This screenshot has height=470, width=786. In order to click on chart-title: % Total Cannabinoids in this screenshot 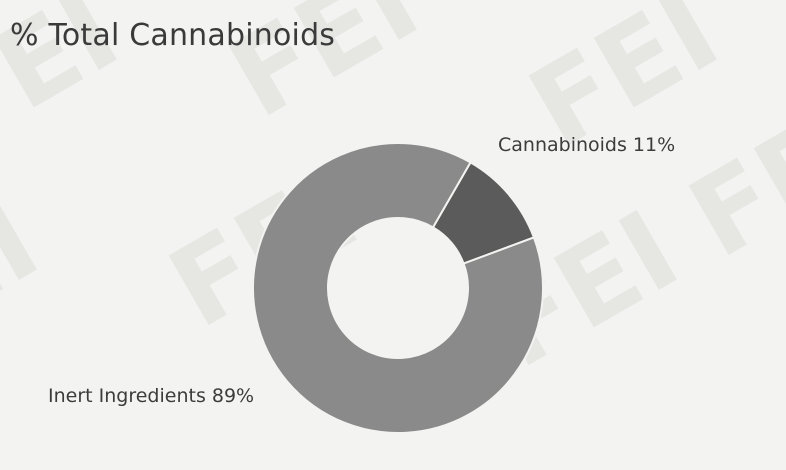, I will do `click(173, 35)`.